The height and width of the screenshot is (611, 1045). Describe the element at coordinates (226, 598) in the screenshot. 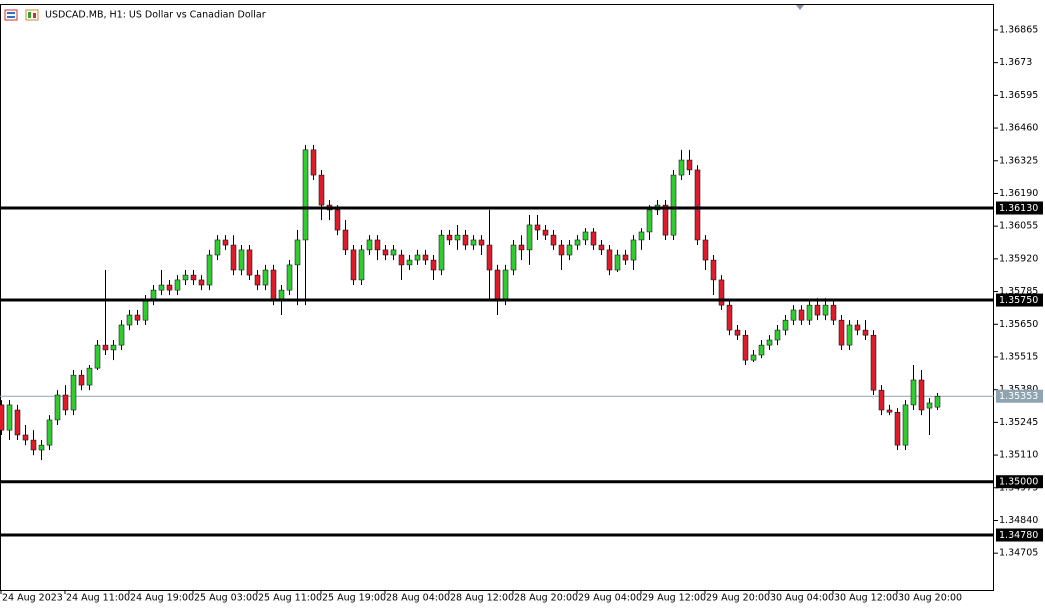

I see `x-tick-label: 25 Aug 03:00` at that location.